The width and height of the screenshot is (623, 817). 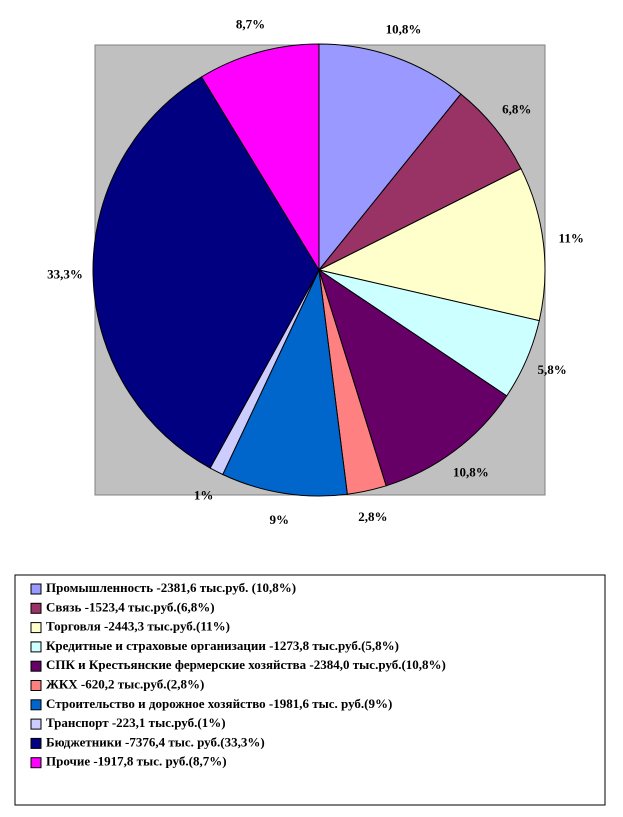 I want to click on value-label: 33,3%, so click(x=65, y=274).